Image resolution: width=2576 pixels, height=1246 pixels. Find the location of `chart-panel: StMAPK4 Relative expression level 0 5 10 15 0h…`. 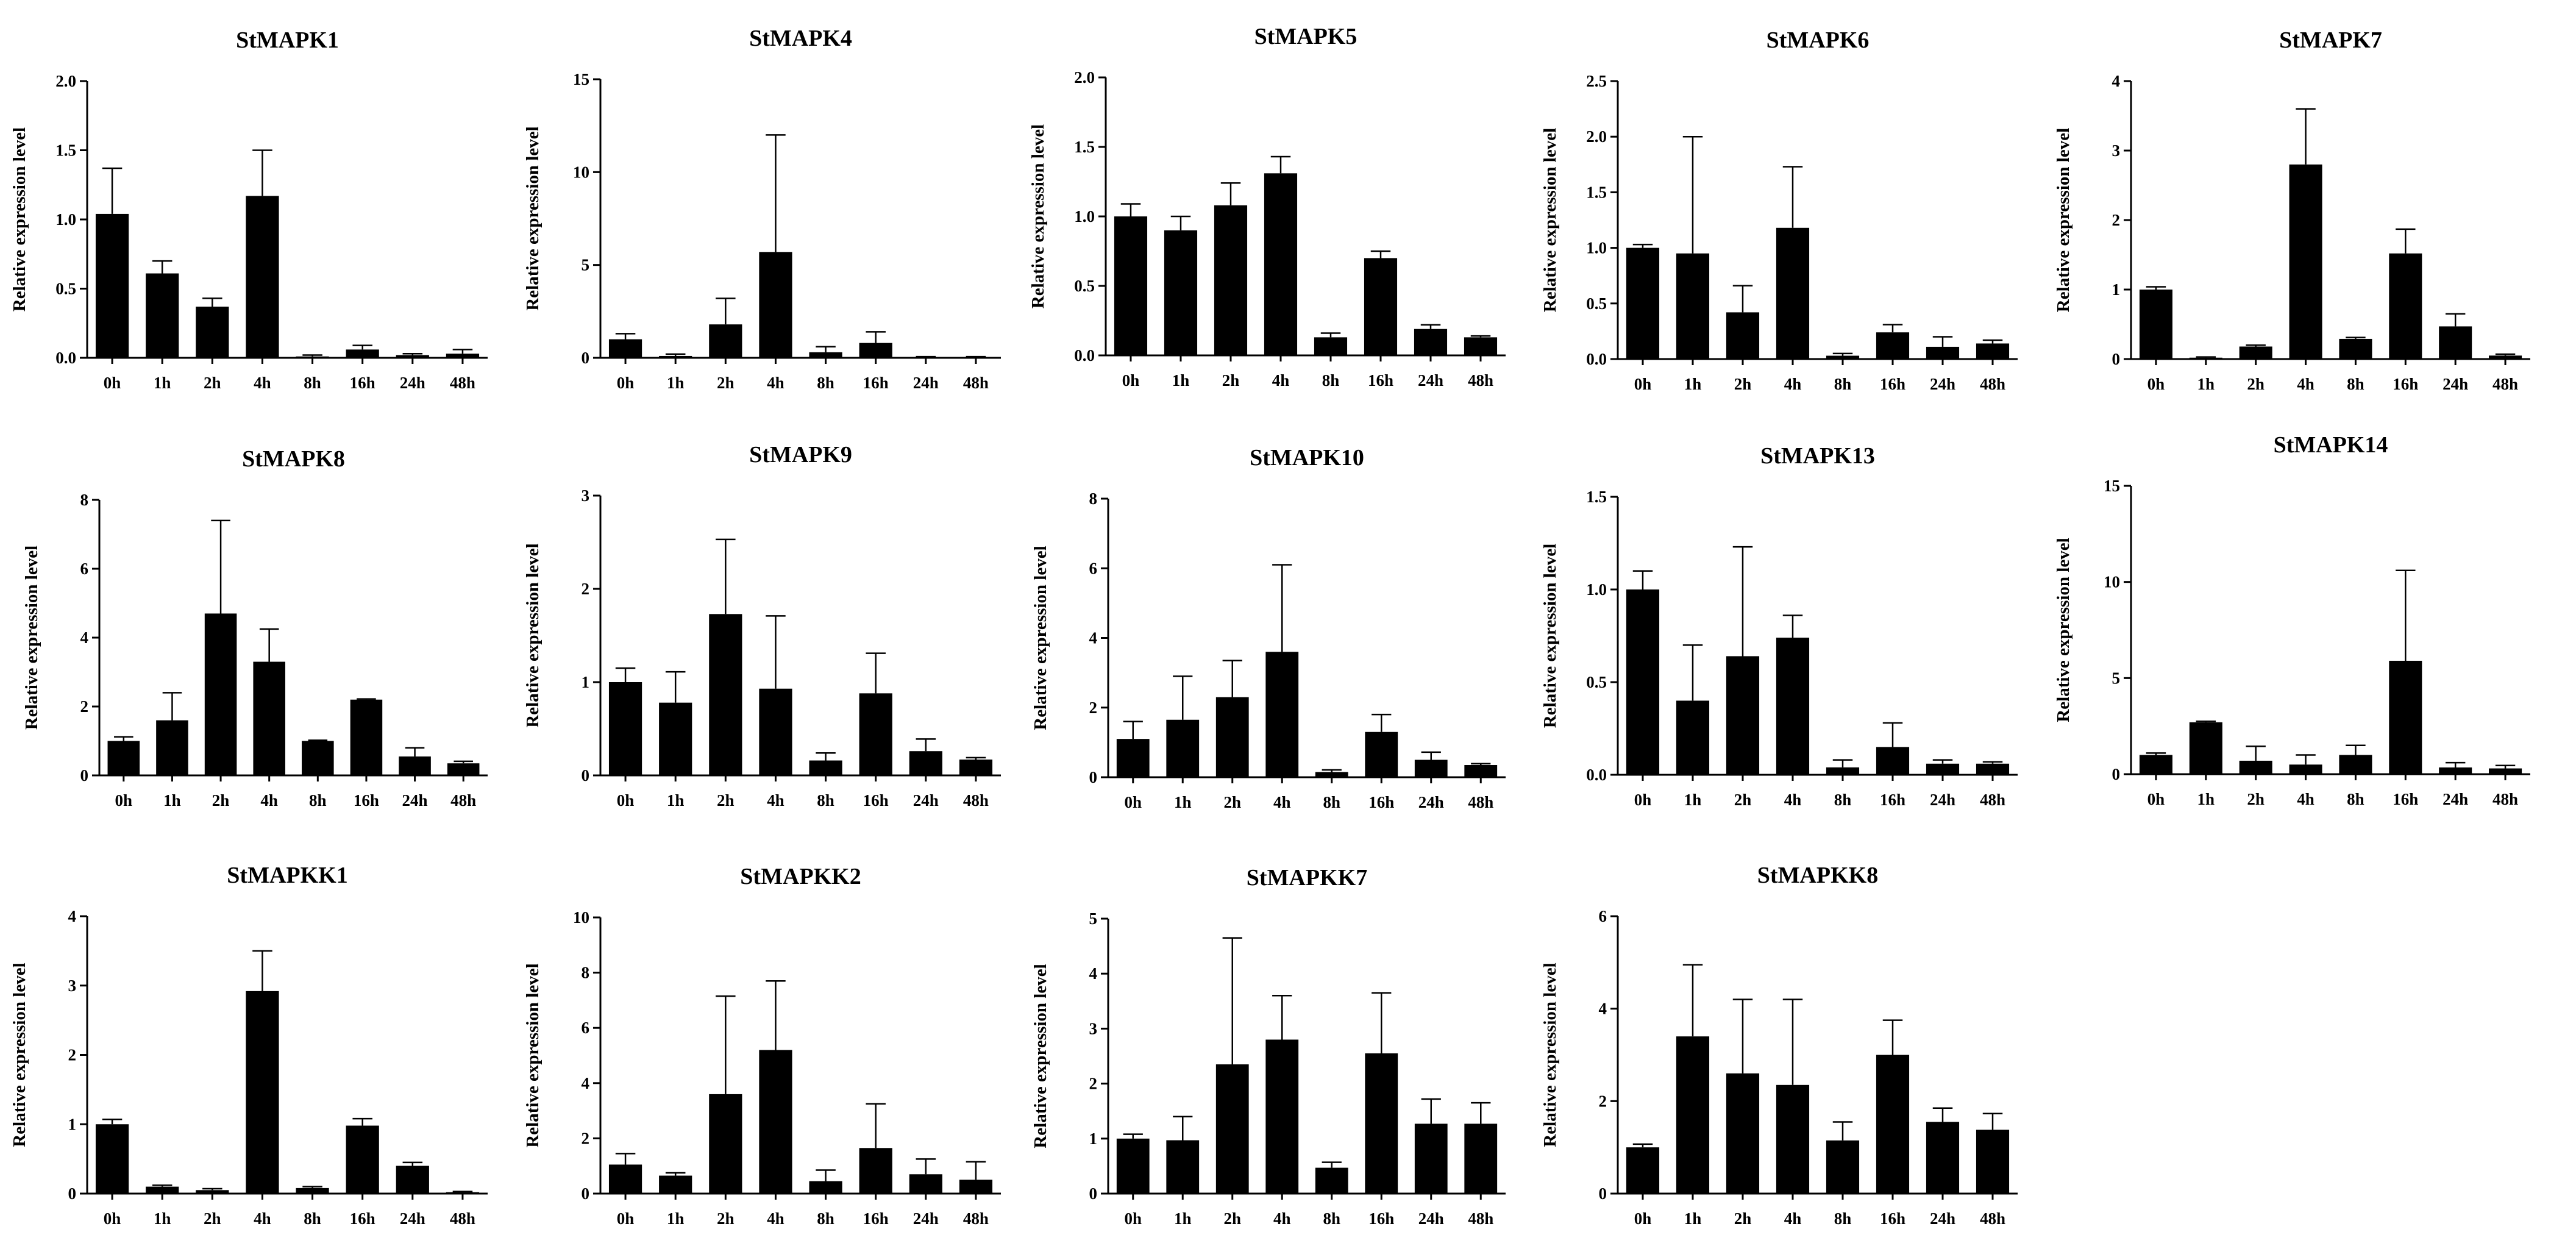

chart-panel: StMAPK4 Relative expression level 0 5 10 15 0h… is located at coordinates (762, 209).